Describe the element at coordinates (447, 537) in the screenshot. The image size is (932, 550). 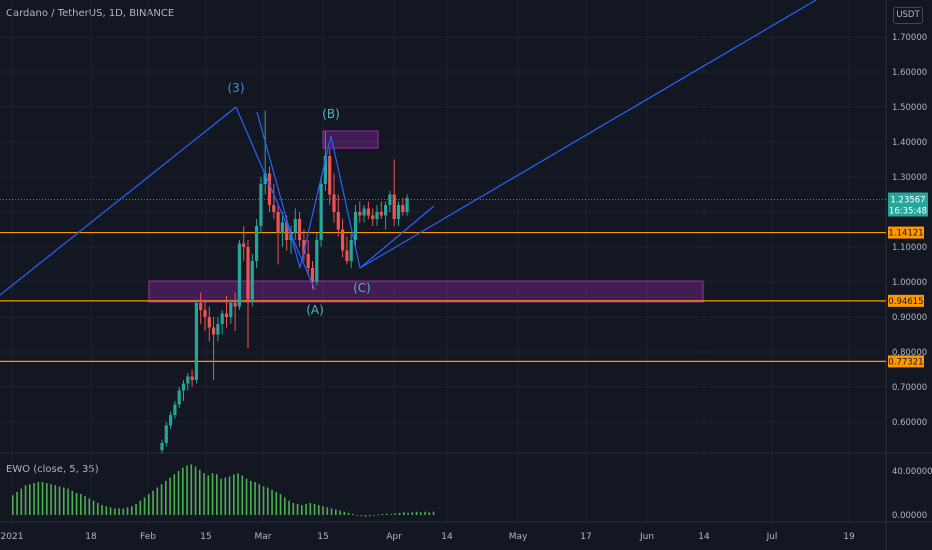
I see `time-tick-label: 14` at that location.